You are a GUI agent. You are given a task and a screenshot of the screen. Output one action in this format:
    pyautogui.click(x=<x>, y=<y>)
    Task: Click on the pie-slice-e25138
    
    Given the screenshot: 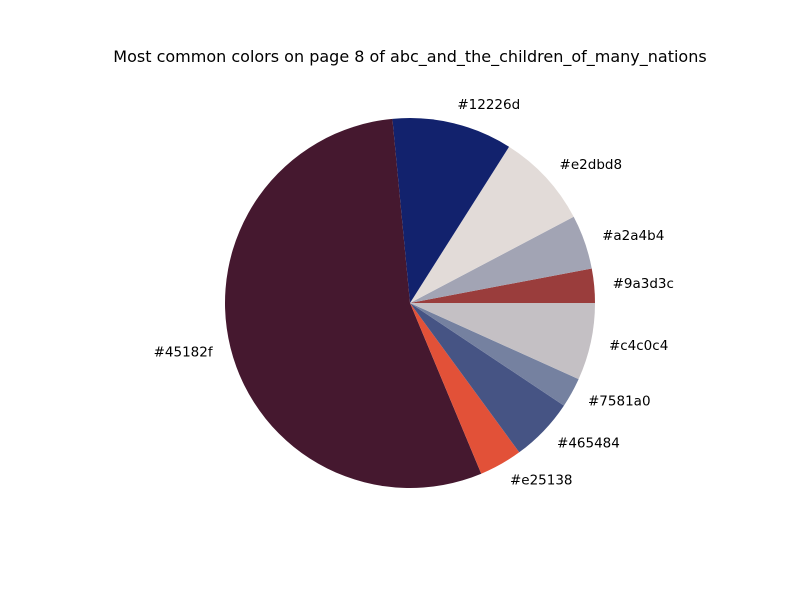 What is the action you would take?
    pyautogui.click(x=465, y=388)
    